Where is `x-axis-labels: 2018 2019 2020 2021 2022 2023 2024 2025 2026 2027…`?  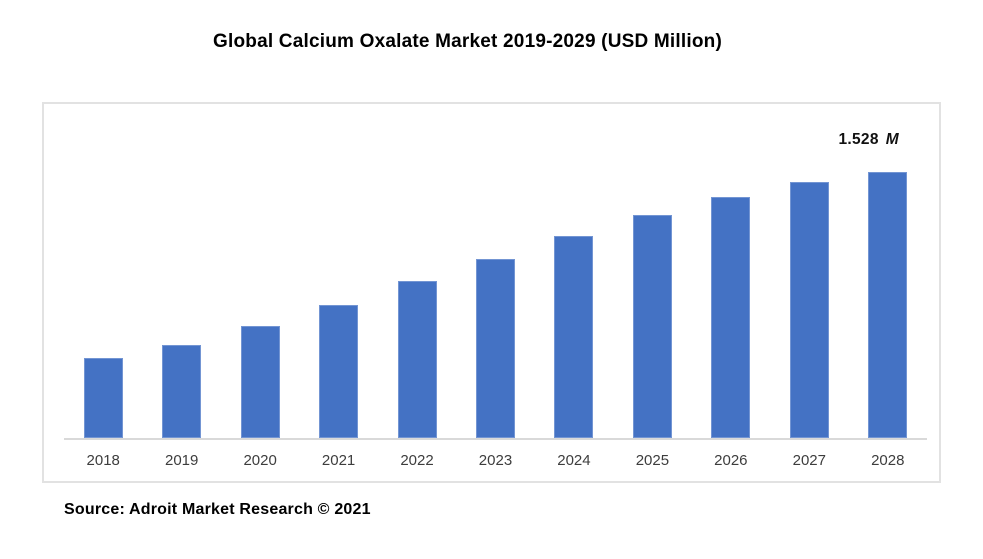 x-axis-labels: 2018 2019 2020 2021 2022 2023 2024 2025 2026 2027… is located at coordinates (495, 460).